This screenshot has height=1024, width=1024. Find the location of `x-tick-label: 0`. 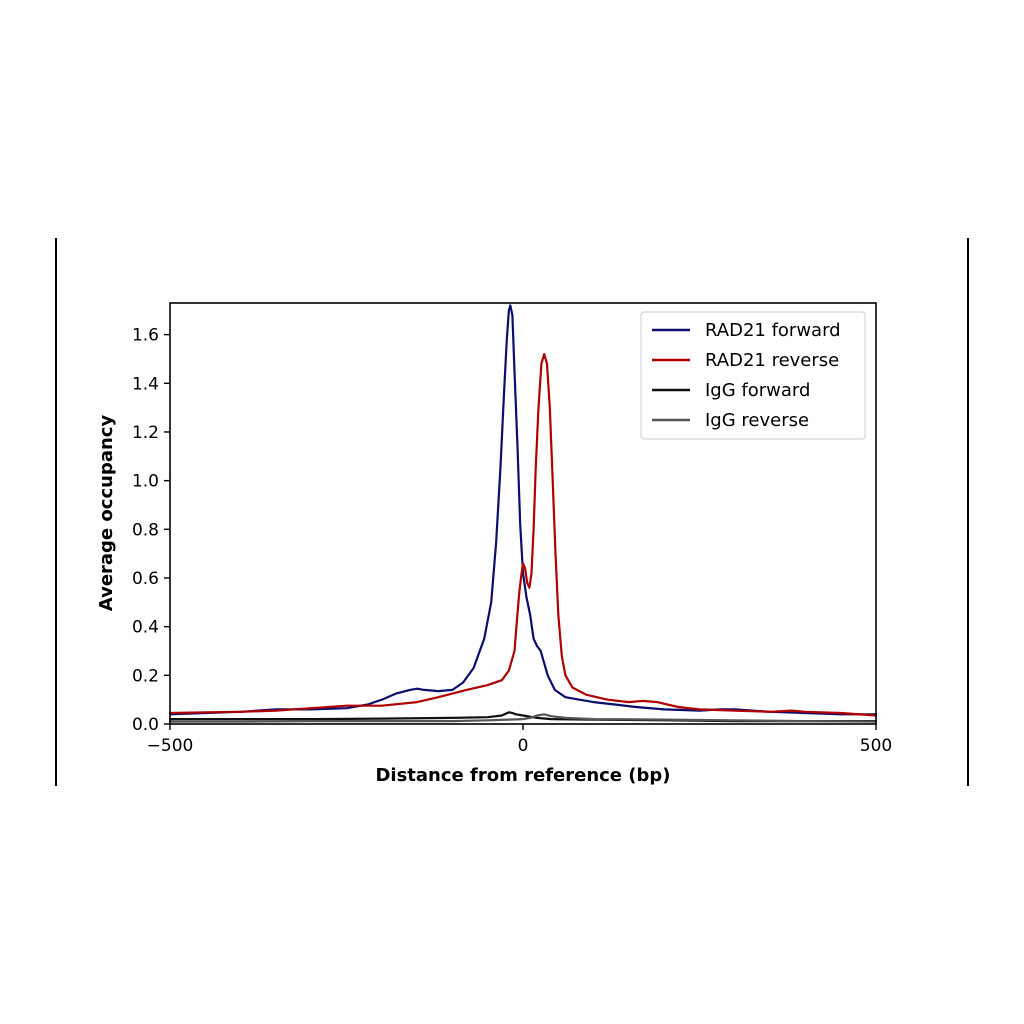

x-tick-label: 0 is located at coordinates (523, 746).